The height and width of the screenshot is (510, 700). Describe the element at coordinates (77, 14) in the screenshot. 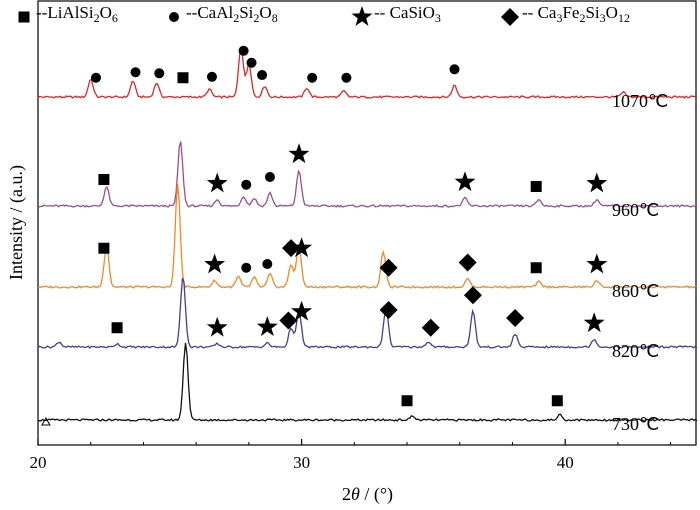

I see `legend-label: --LiAlSi2O6` at that location.